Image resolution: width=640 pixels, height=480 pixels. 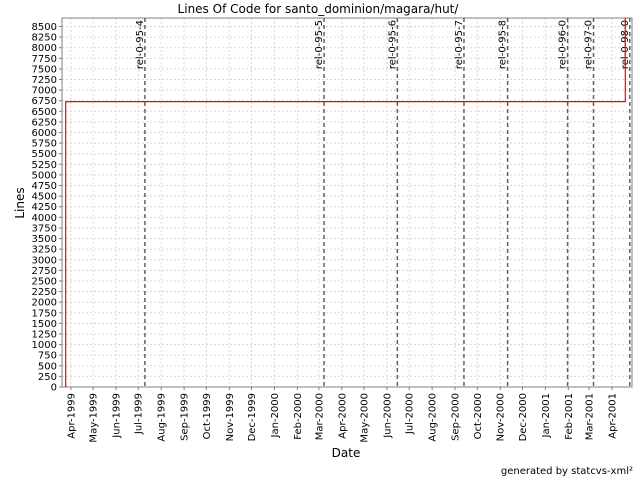 I want to click on release-marker-label: rel-0-95-8, so click(x=503, y=44).